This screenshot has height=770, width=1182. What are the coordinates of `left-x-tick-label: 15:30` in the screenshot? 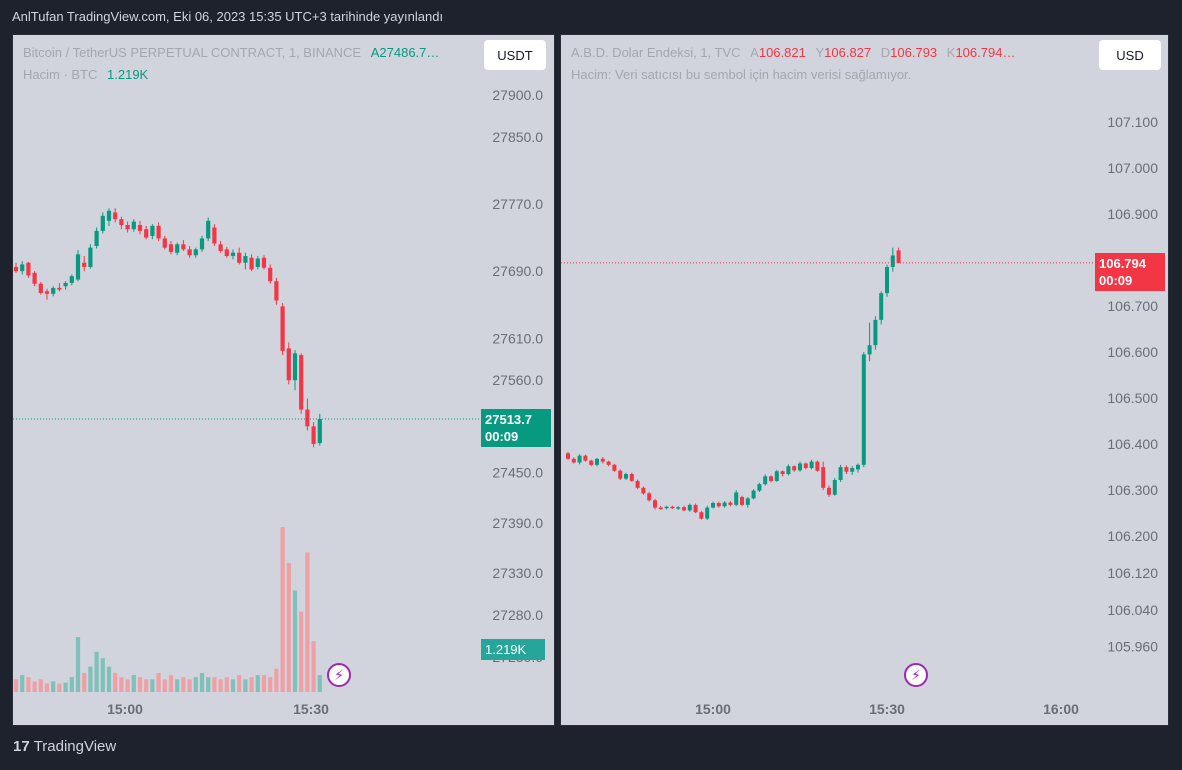 It's located at (311, 709).